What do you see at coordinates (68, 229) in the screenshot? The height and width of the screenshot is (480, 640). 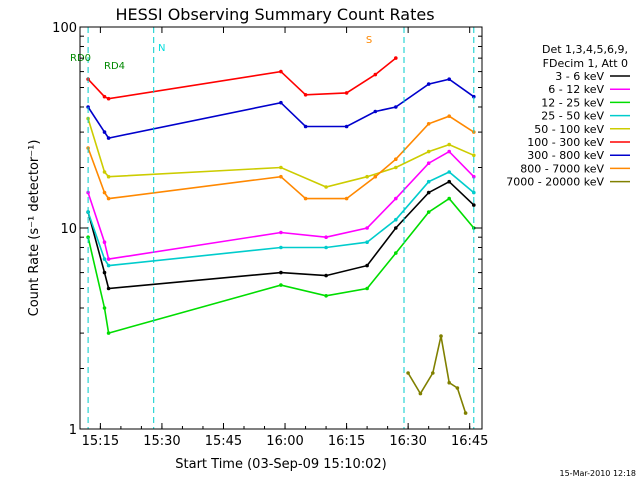 I see `y-tick-label-1: 10` at bounding box center [68, 229].